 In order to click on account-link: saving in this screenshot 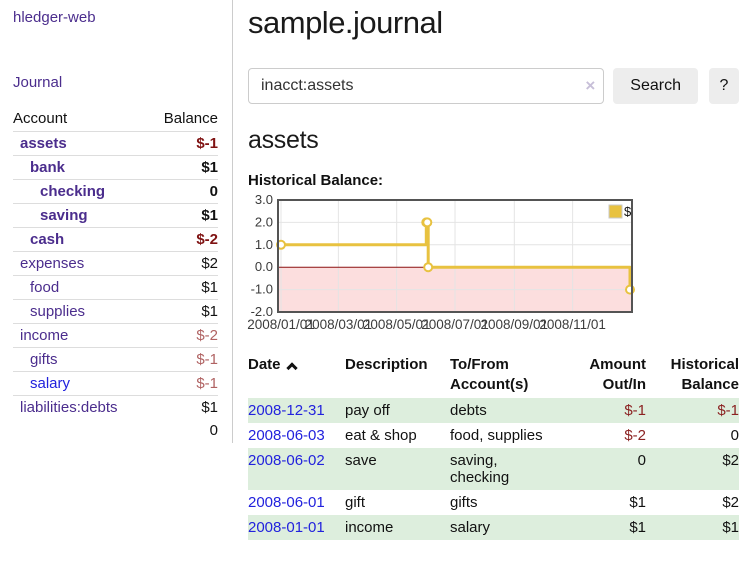, I will do `click(64, 215)`.